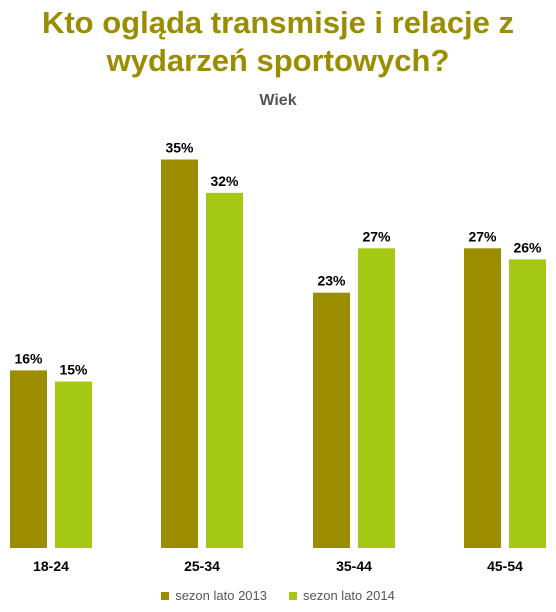 Image resolution: width=556 pixels, height=612 pixels. Describe the element at coordinates (179, 148) in the screenshot. I see `data-label-25-34-series-1: 35%` at that location.